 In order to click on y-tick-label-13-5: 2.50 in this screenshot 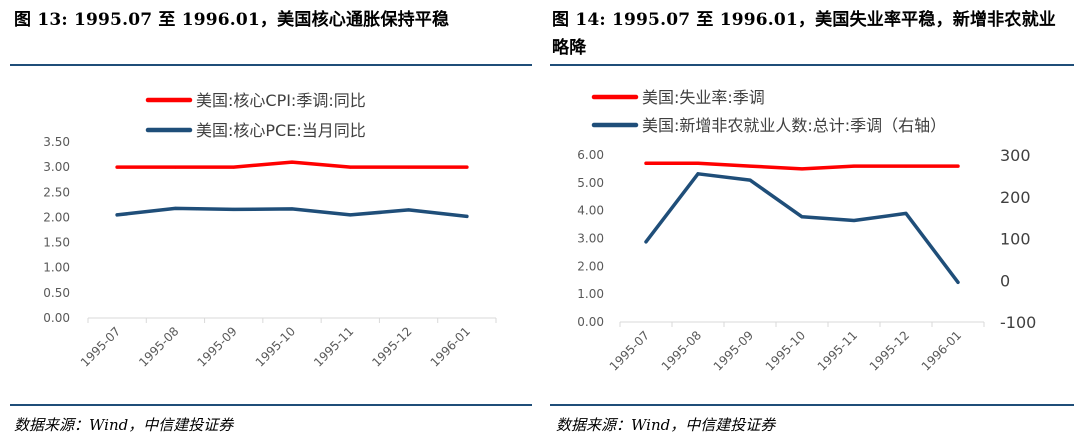, I will do `click(56, 192)`.